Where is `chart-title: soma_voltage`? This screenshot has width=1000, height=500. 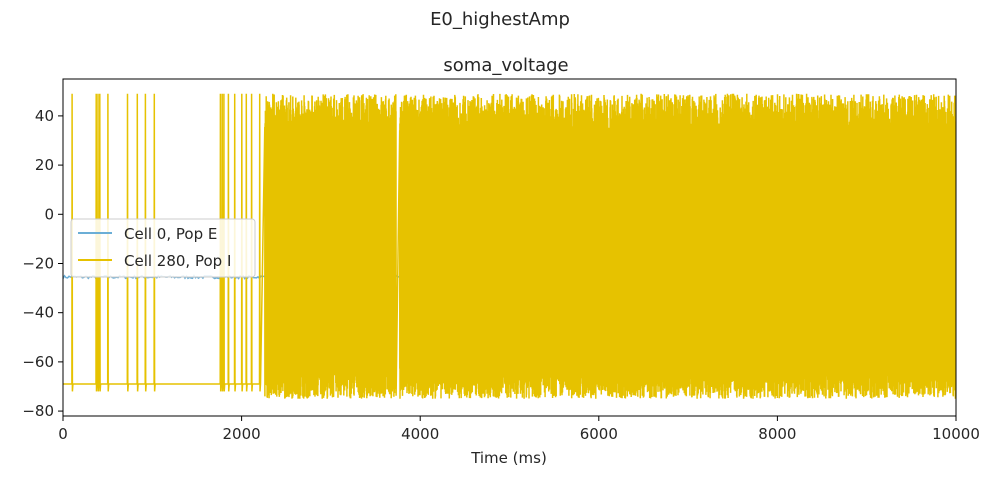
chart-title: soma_voltage is located at coordinates (505, 65).